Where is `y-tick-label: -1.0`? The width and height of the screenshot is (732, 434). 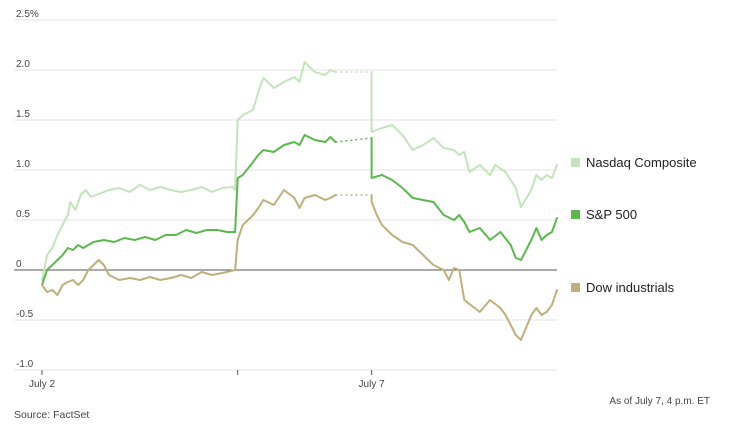 y-tick-label: -1.0 is located at coordinates (25, 364).